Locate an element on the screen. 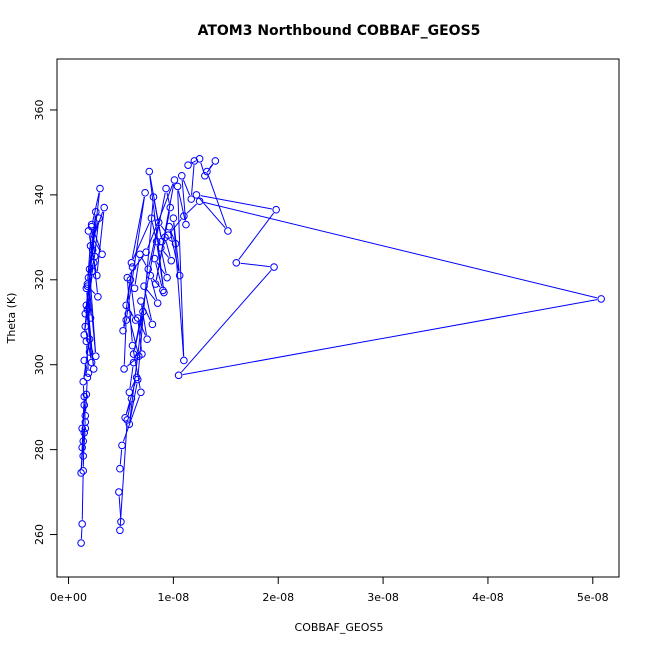 Image resolution: width=650 pixels, height=650 pixels. y-tick-label: 280 is located at coordinates (39, 449).